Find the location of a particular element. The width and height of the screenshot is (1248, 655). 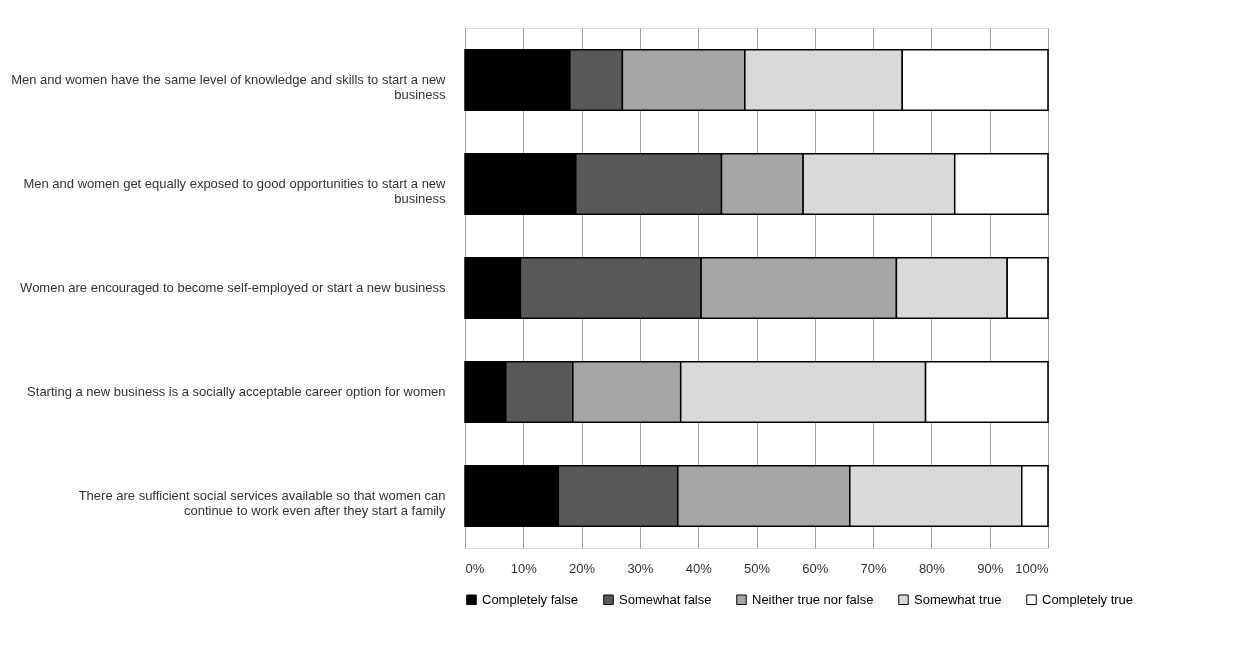

legend-label: Neither true nor false is located at coordinates (813, 599).